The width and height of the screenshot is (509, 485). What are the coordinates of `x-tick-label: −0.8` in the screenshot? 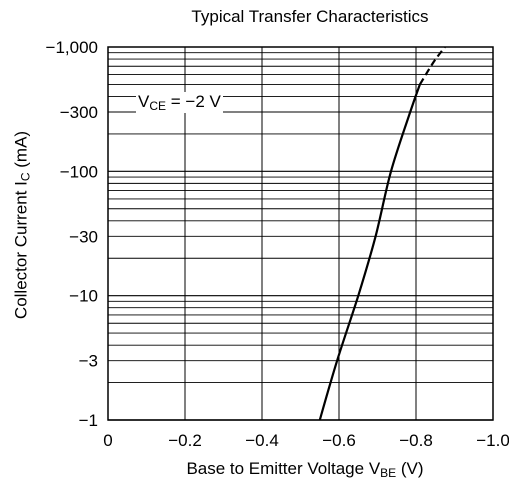 It's located at (416, 440).